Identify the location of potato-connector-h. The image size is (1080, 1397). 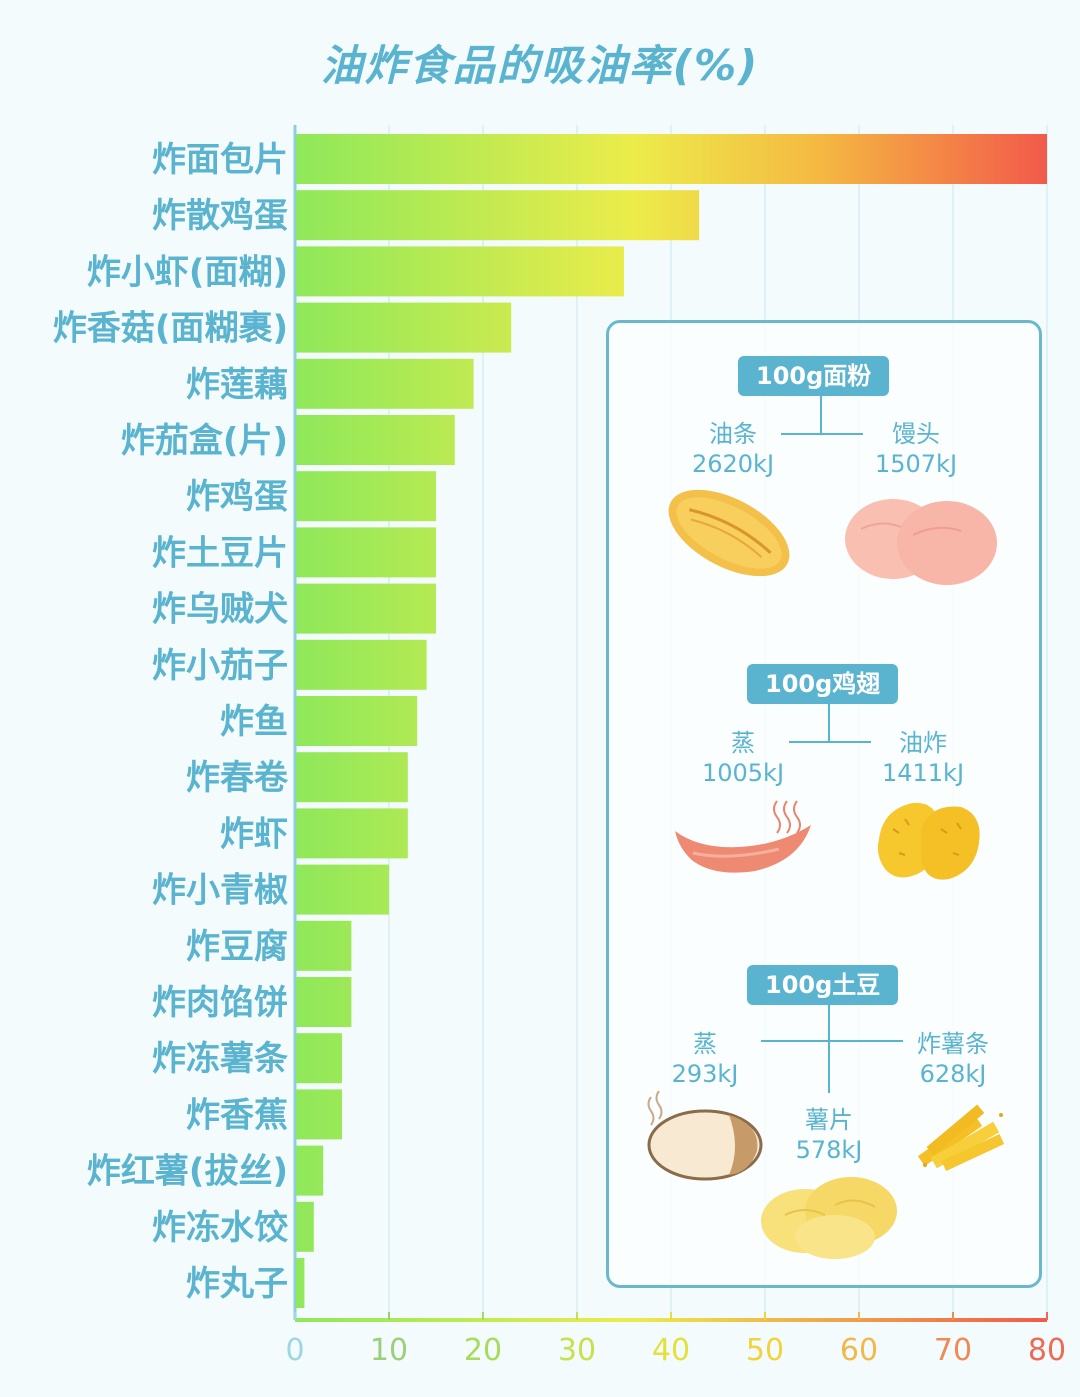
(832, 1041).